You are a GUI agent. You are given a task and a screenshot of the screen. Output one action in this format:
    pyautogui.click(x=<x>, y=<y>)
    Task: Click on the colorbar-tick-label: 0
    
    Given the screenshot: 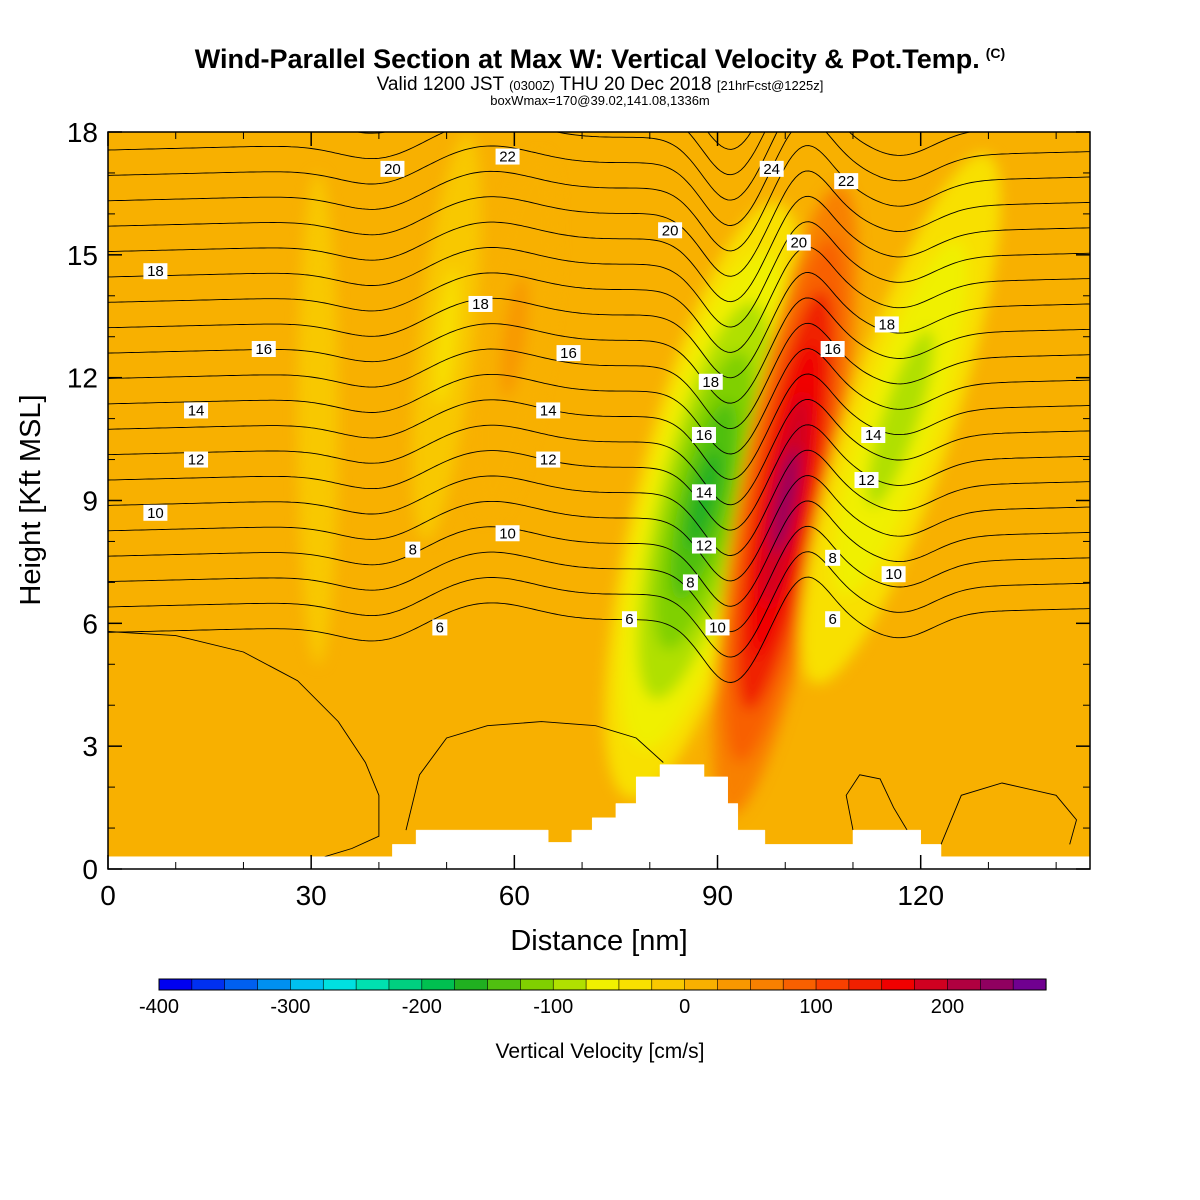 What is the action you would take?
    pyautogui.click(x=684, y=1007)
    